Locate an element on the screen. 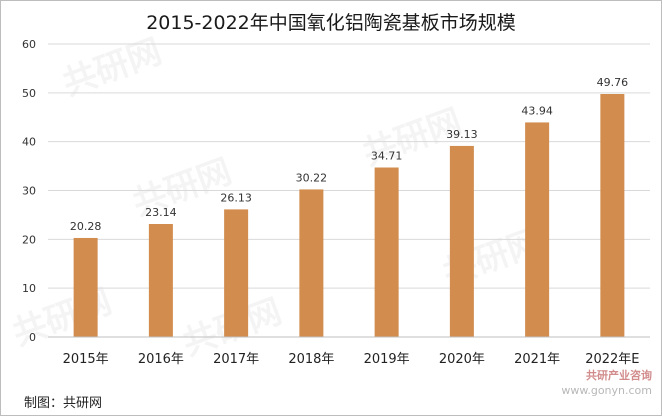 Image resolution: width=662 pixels, height=416 pixels. data-label: 43.94 is located at coordinates (537, 110).